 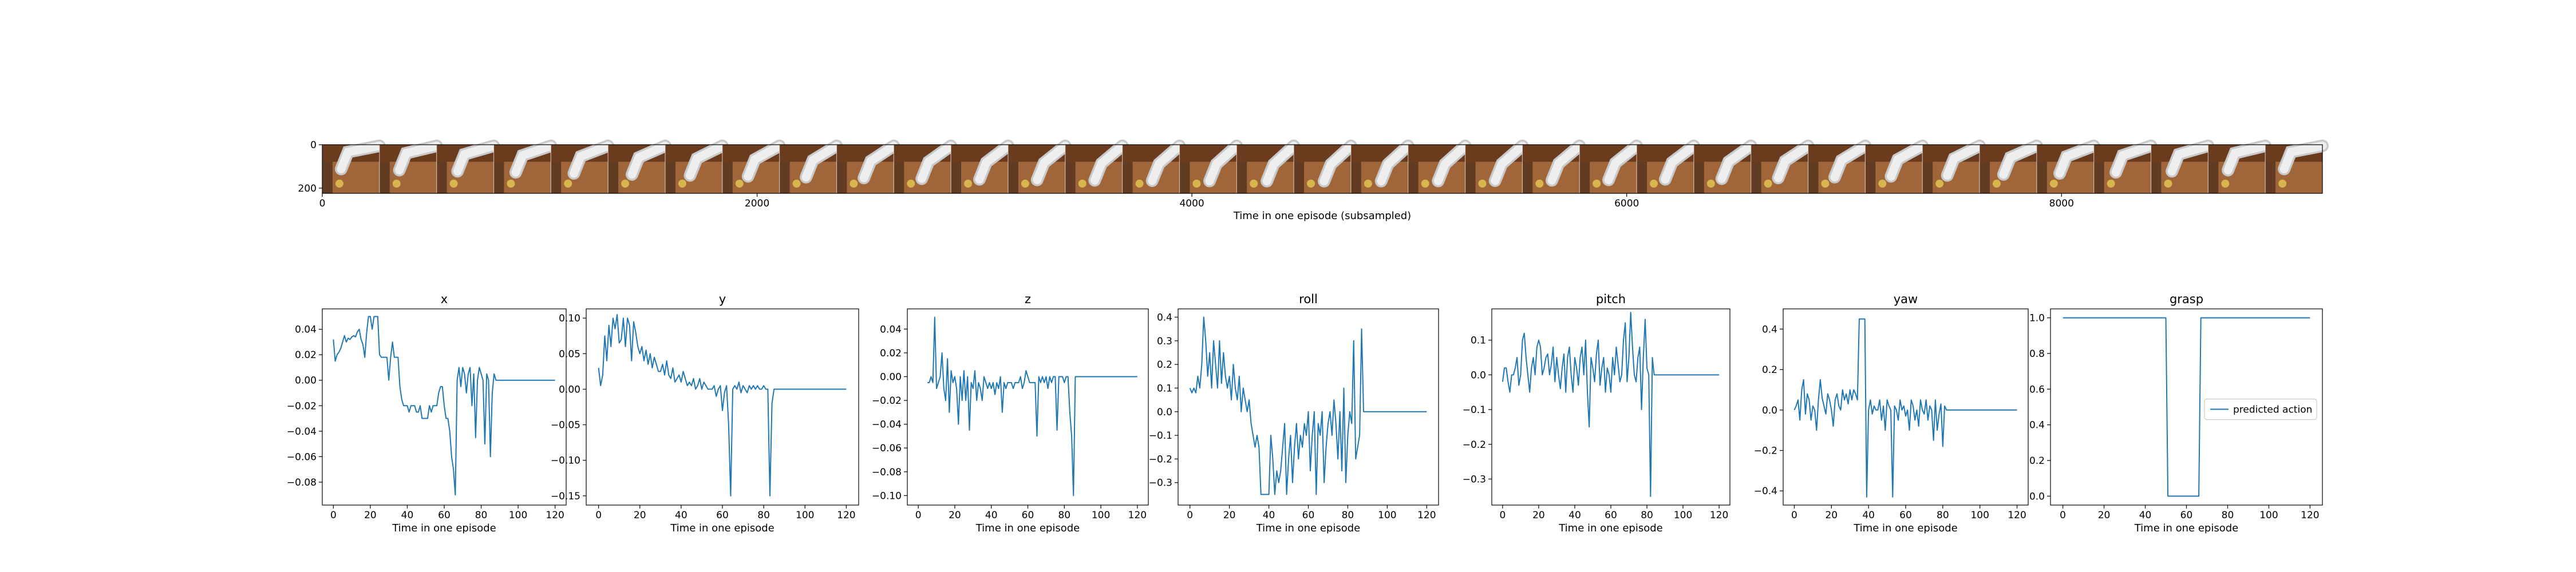 I want to click on y-tick-label: 0.1, so click(x=1164, y=388).